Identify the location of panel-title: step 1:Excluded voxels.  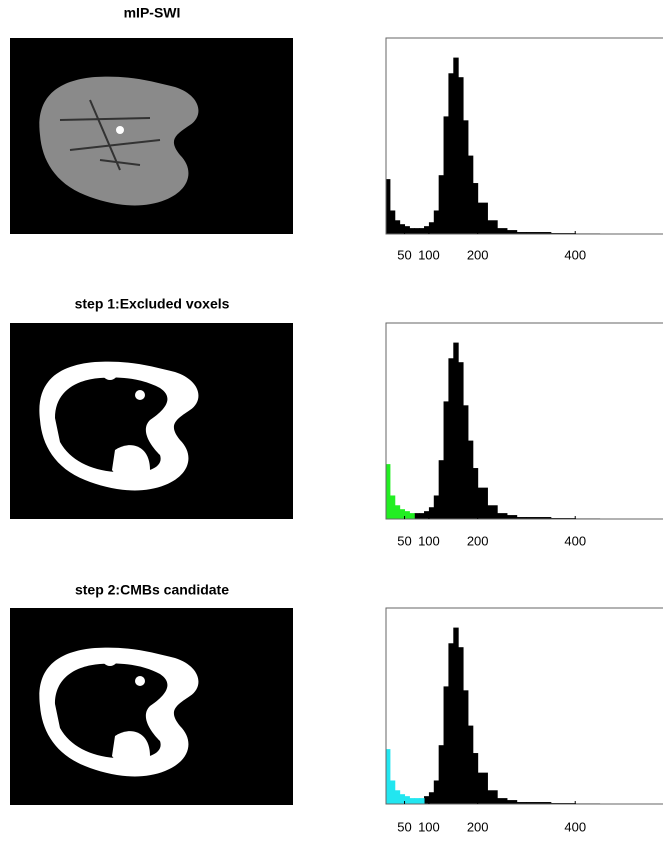
(152, 304).